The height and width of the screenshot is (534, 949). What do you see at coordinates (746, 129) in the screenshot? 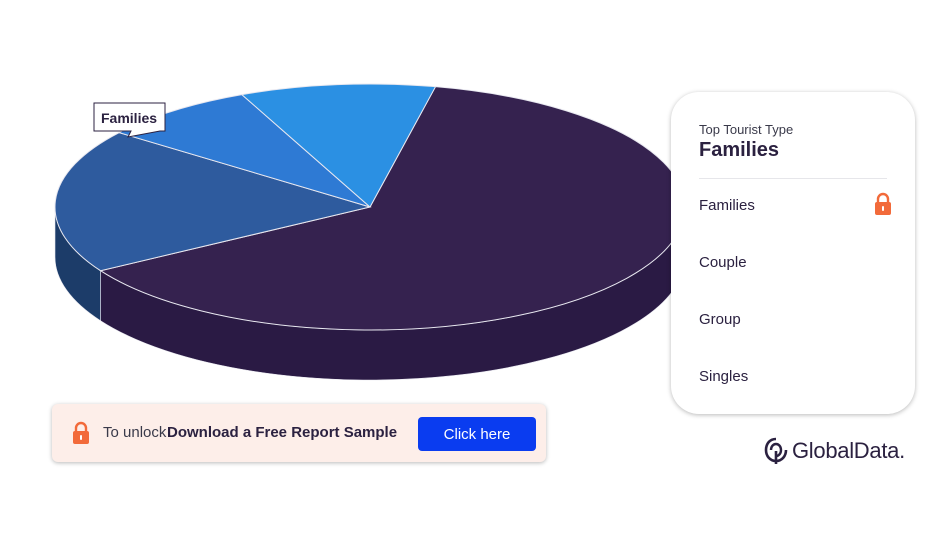
I see `legend-caption: Top Tourist Type` at bounding box center [746, 129].